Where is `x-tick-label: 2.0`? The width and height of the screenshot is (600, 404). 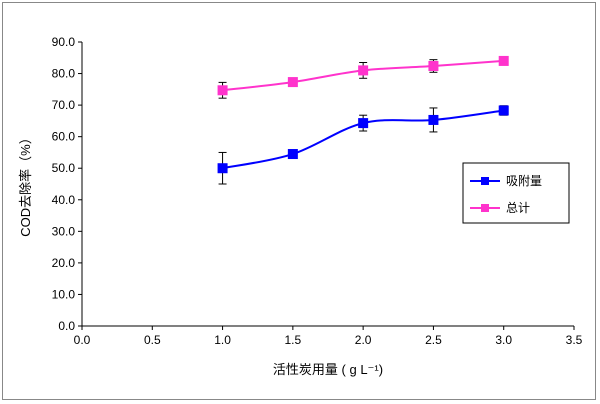
x-tick-label: 2.0 is located at coordinates (363, 340).